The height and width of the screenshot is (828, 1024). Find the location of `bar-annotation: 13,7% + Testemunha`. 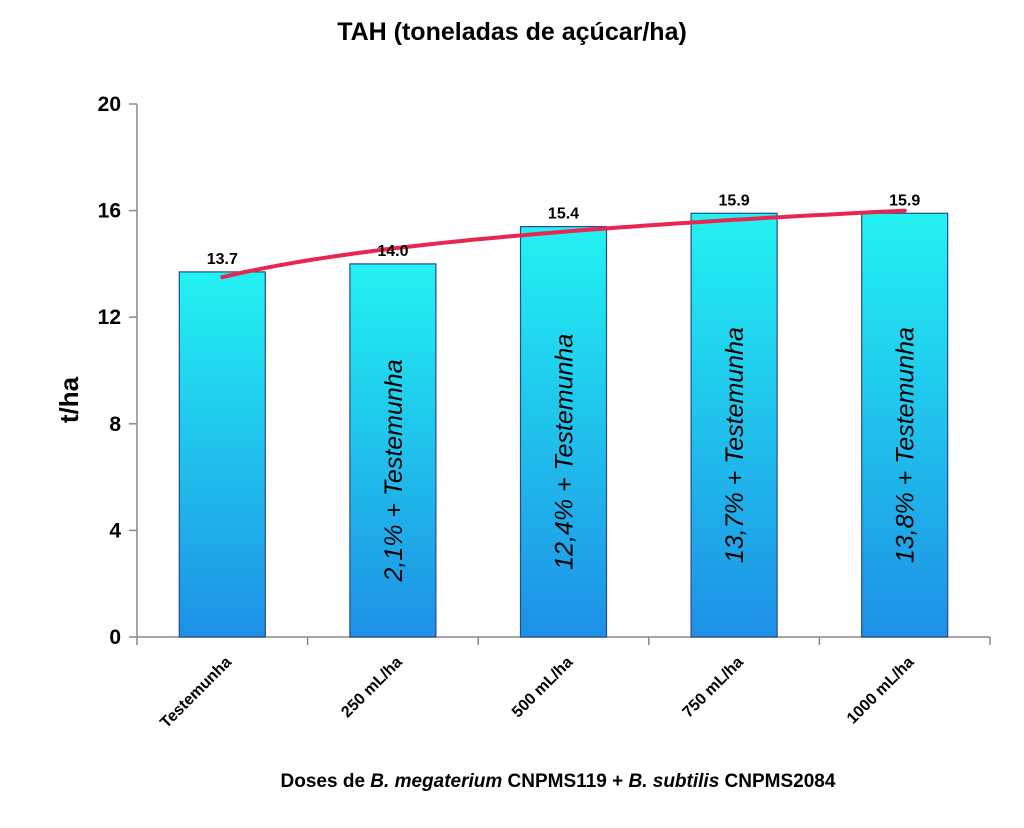

bar-annotation: 13,7% + Testemunha is located at coordinates (735, 445).